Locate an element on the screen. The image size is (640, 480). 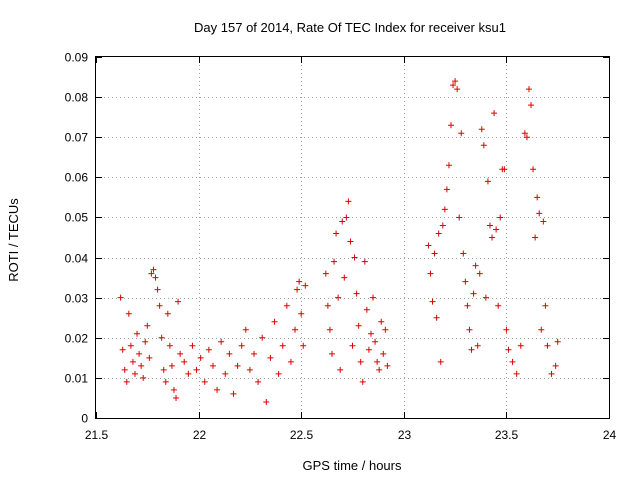
x-tick-label: 24 is located at coordinates (610, 435).